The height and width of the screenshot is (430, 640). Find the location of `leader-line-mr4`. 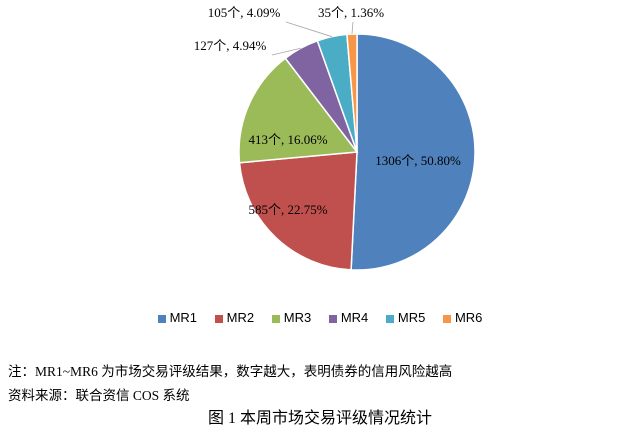

leader-line-mr4 is located at coordinates (286, 51).